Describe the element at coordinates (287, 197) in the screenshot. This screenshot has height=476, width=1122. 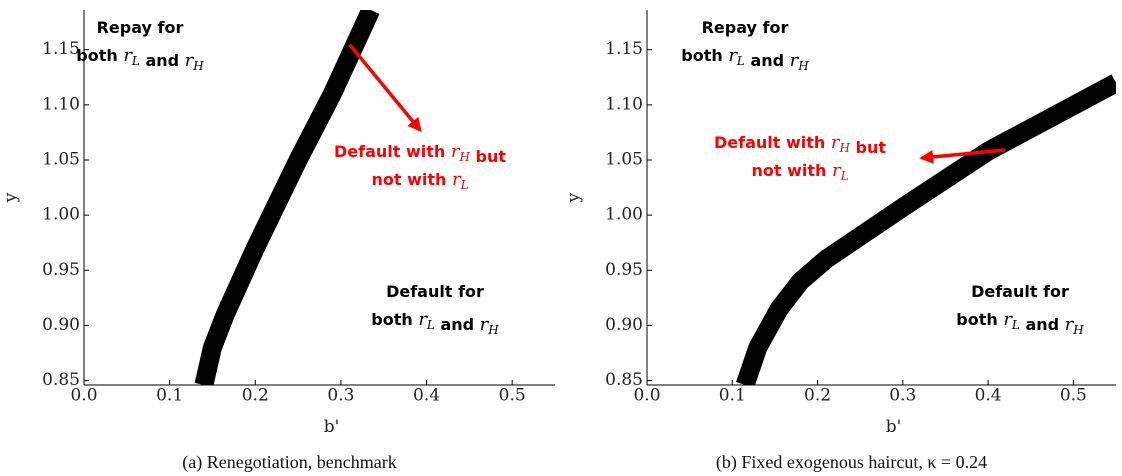
I see `boundary-band` at that location.